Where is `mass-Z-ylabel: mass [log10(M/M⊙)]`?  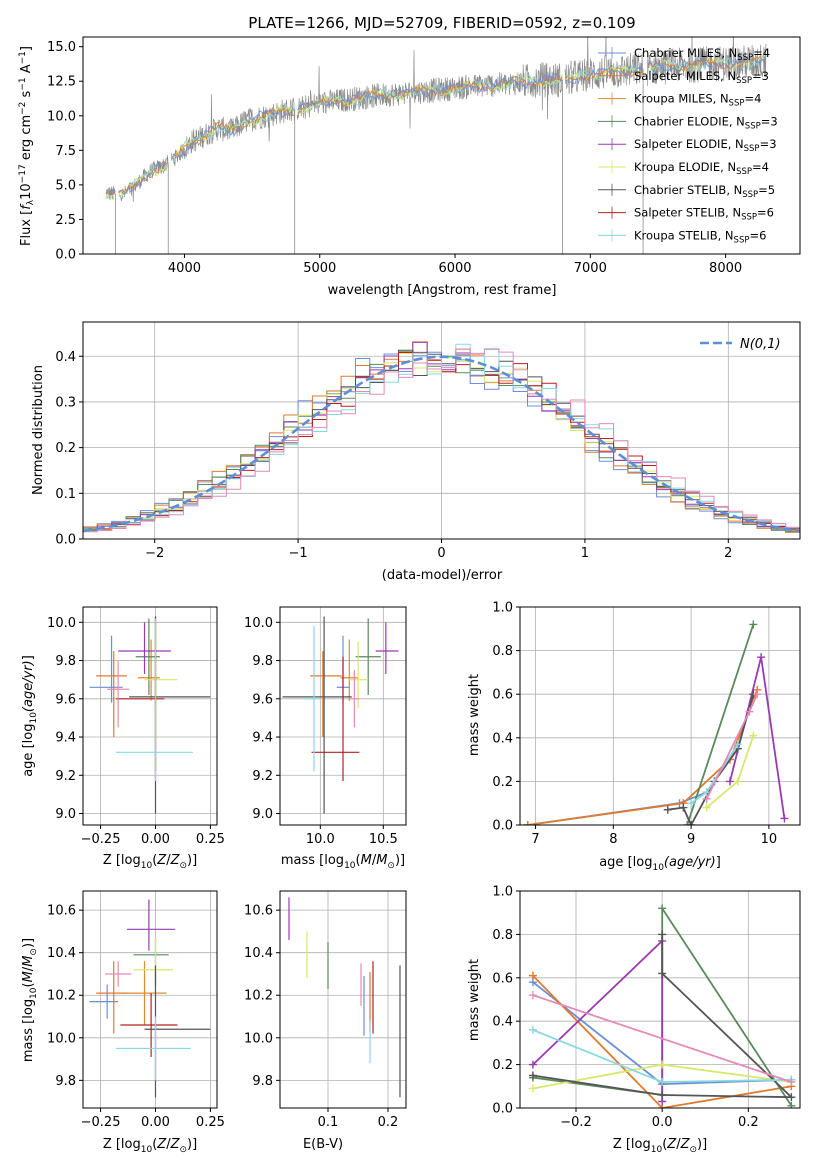 mass-Z-ylabel: mass [log10(M/M⊙)] is located at coordinates (30, 1000).